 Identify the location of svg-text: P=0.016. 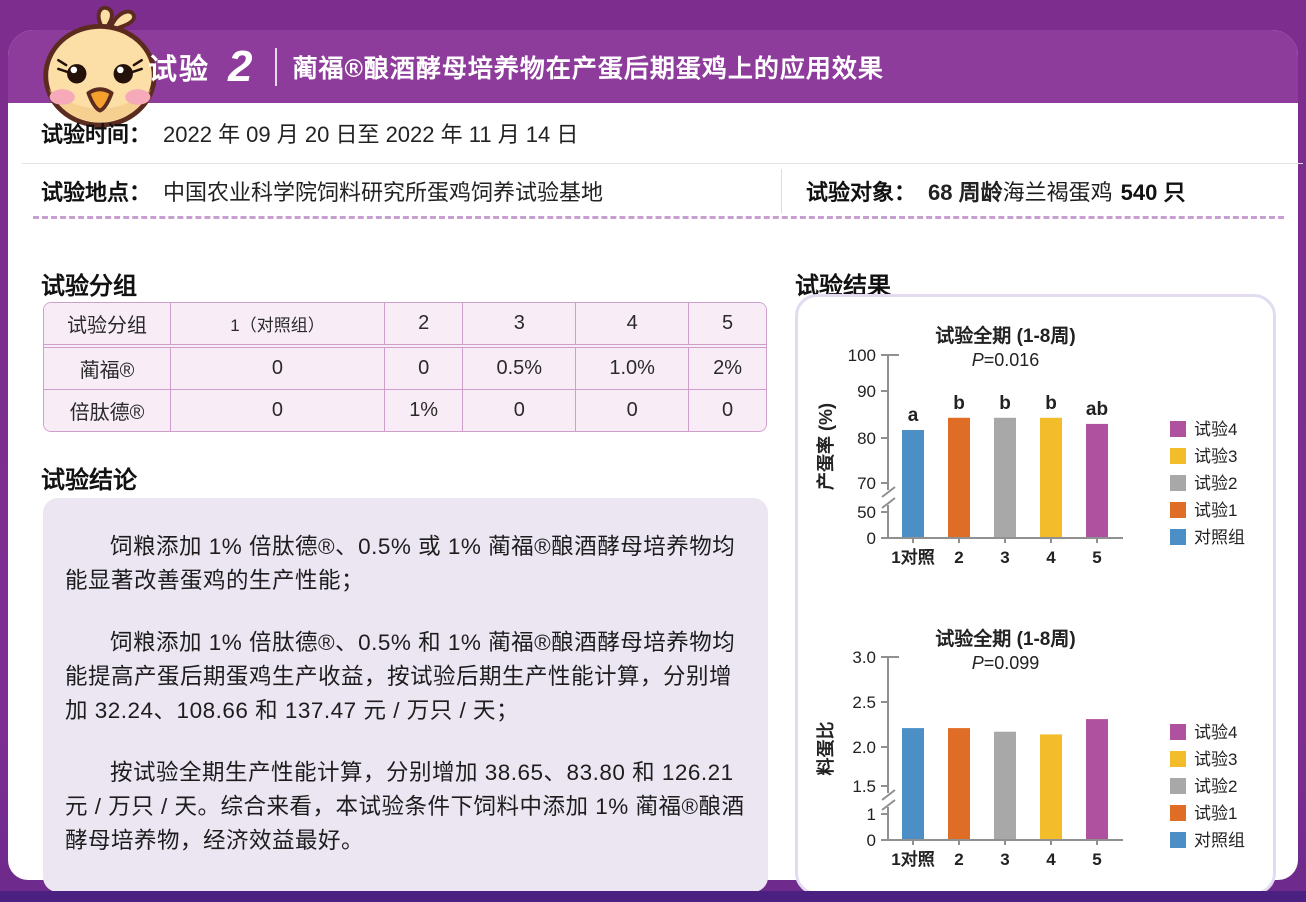
(1006, 360).